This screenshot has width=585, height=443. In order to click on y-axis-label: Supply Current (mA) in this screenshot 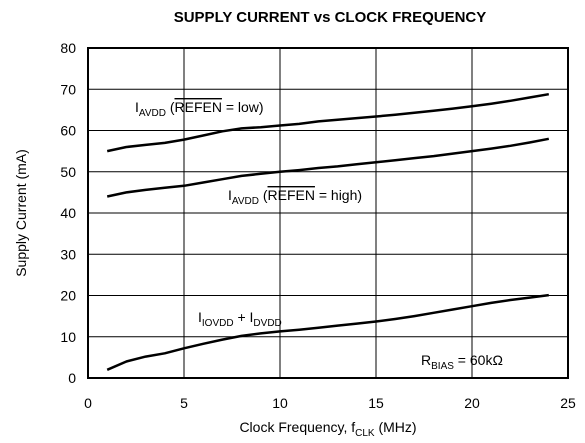, I will do `click(21, 213)`.